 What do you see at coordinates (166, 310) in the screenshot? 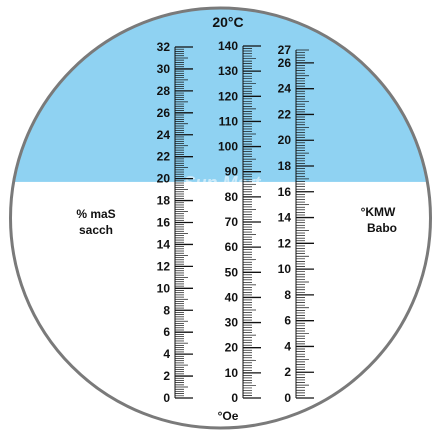
I see `left-scale-tick-label: 8` at bounding box center [166, 310].